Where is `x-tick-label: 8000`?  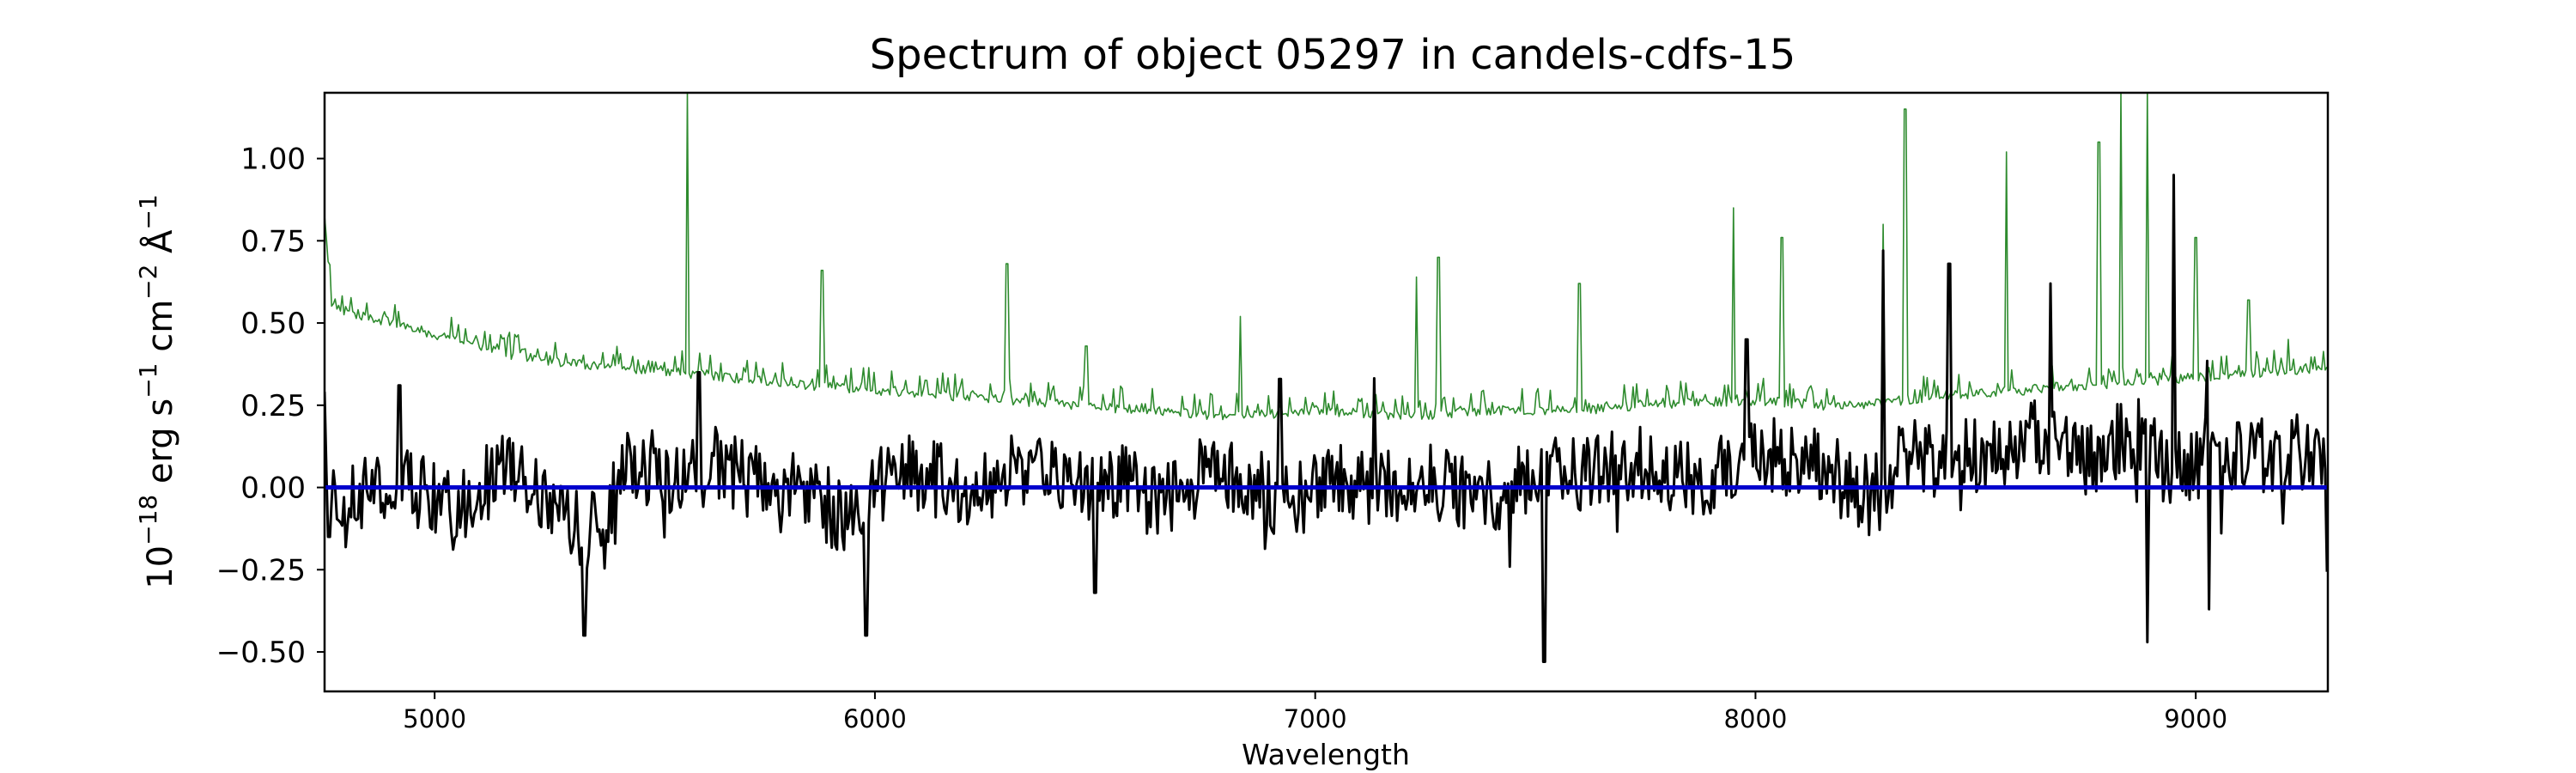 x-tick-label: 8000 is located at coordinates (1756, 718).